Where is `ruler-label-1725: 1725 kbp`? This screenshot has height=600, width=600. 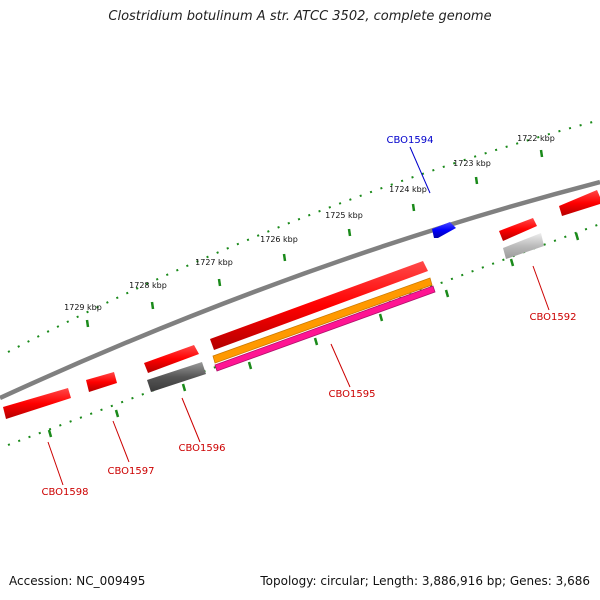 ruler-label-1725: 1725 kbp is located at coordinates (344, 215).